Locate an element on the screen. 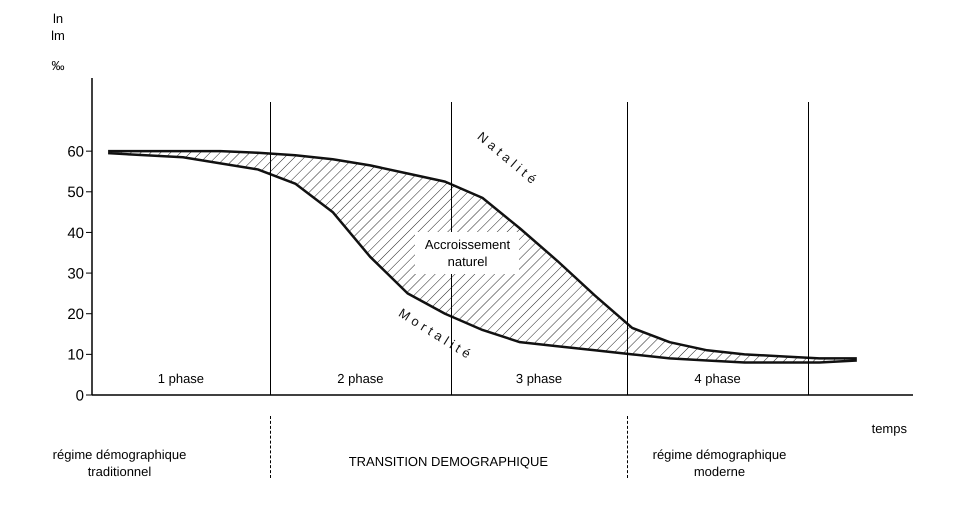  x-axis-title: temps is located at coordinates (890, 428).